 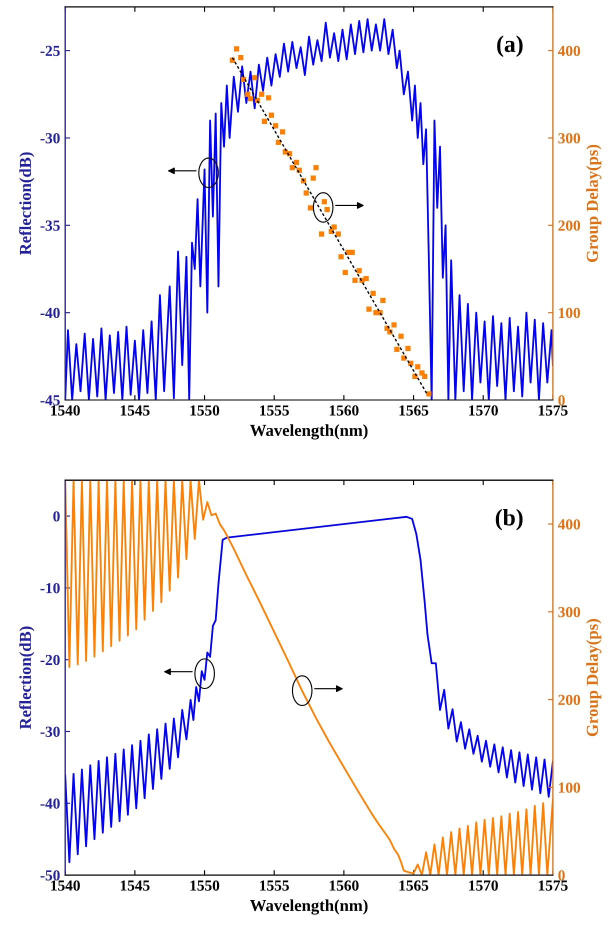 I want to click on y-tick-label: -50, so click(x=50, y=875).